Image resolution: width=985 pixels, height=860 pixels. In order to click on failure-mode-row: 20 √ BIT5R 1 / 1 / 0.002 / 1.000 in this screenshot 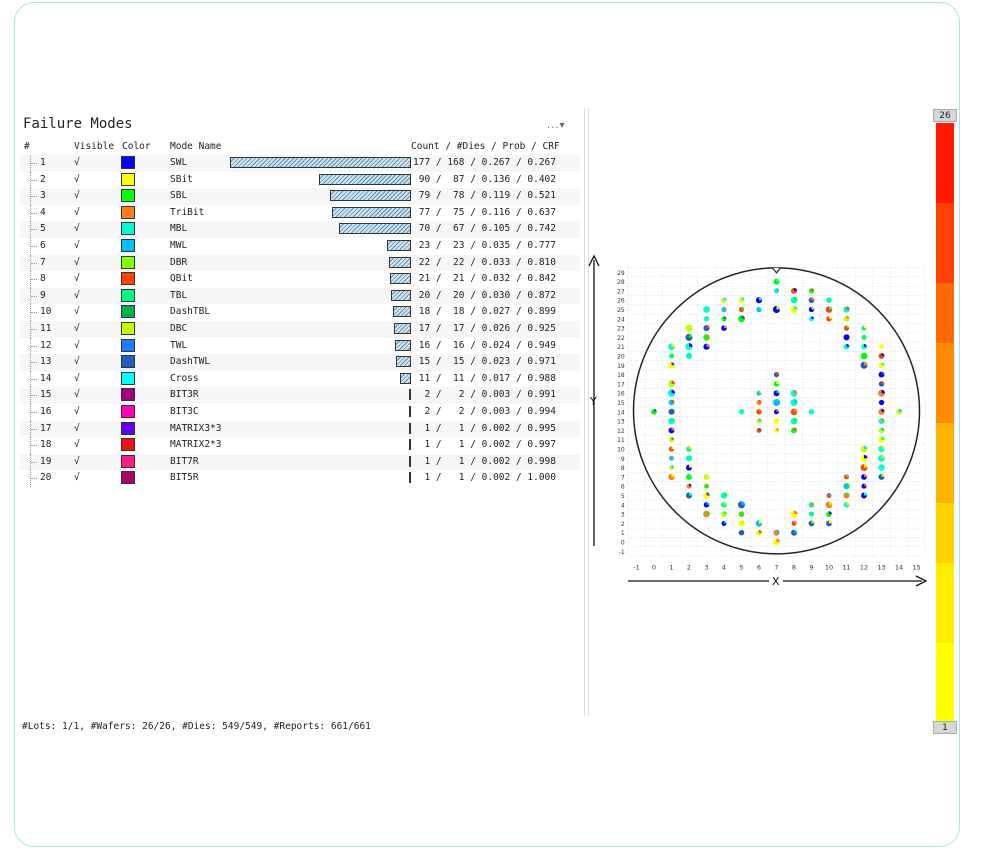, I will do `click(300, 478)`.